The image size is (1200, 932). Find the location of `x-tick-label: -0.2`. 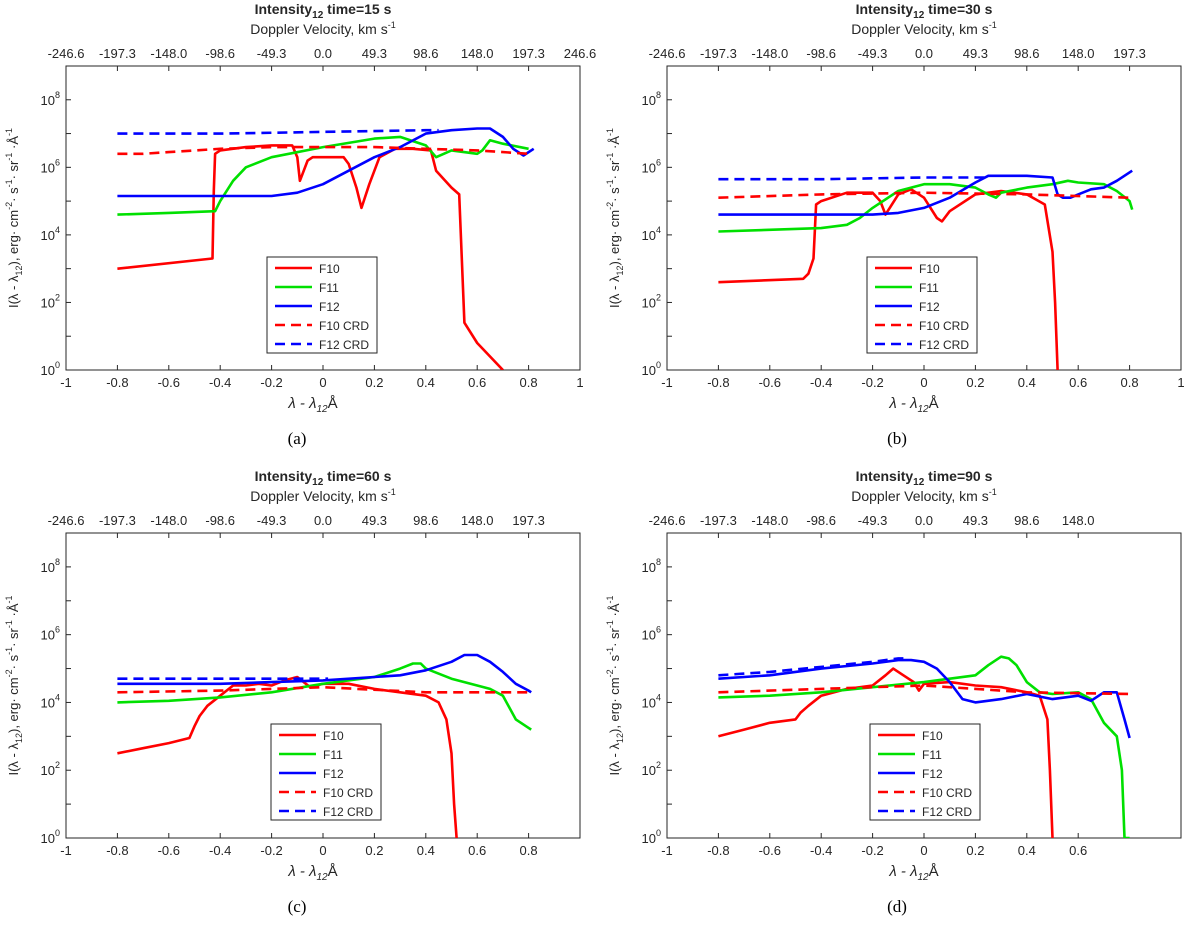

x-tick-label: -0.2 is located at coordinates (872, 382).